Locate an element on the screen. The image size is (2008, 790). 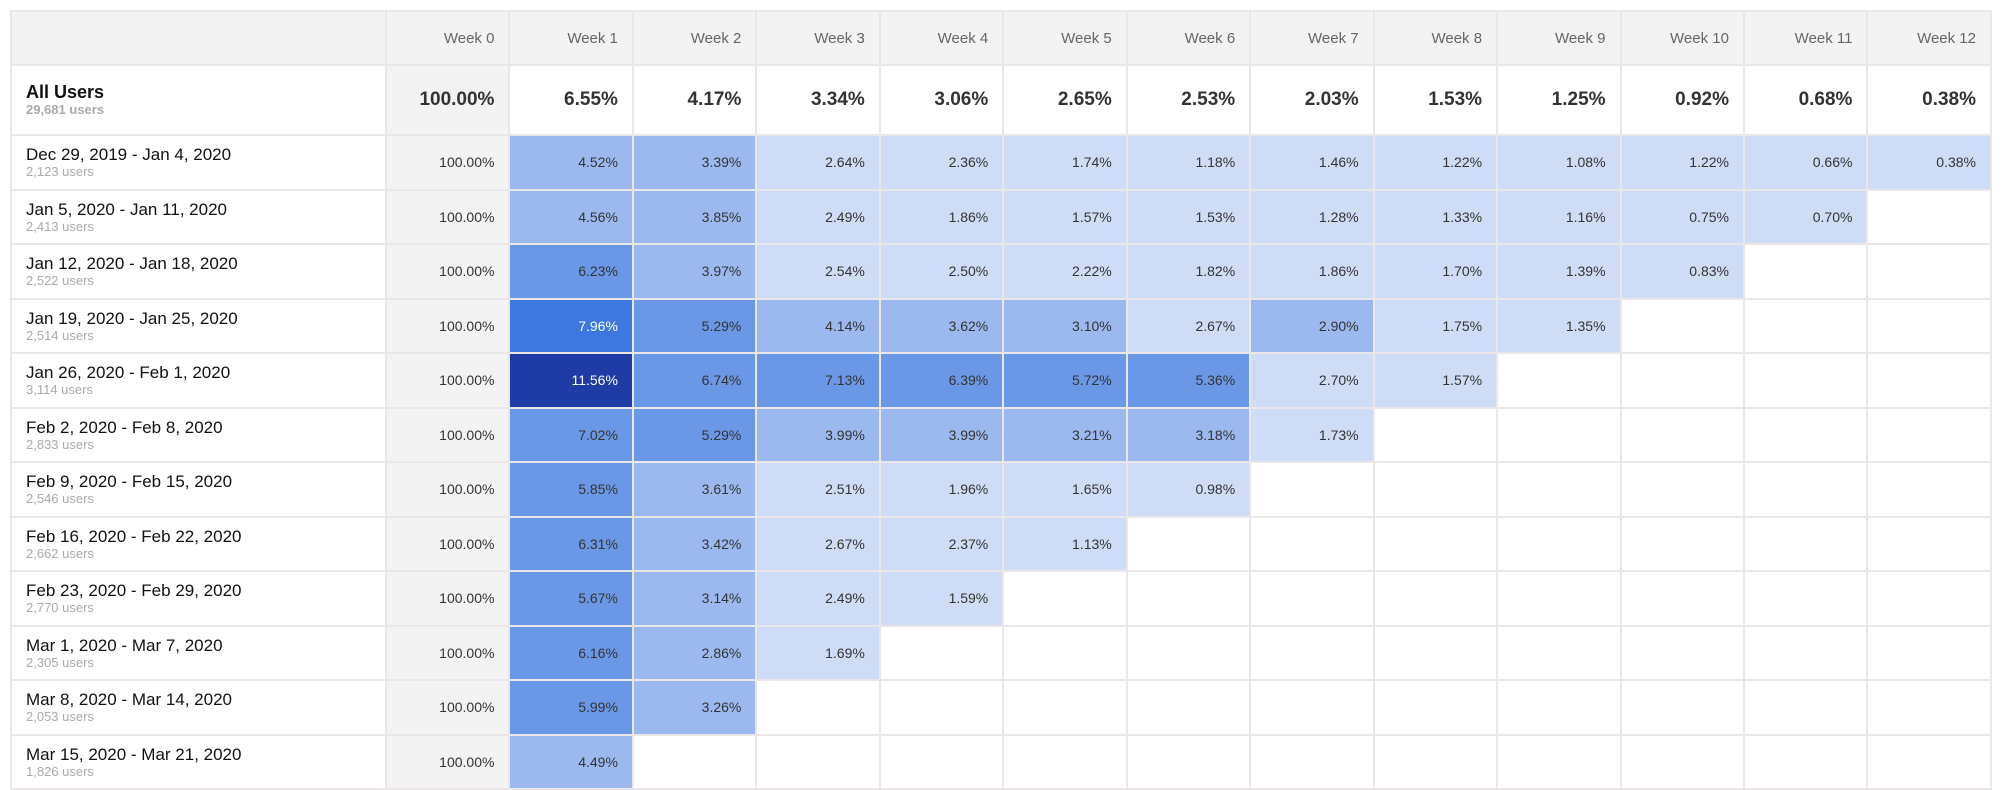
retention-cell: 1.73% is located at coordinates (1312, 434).